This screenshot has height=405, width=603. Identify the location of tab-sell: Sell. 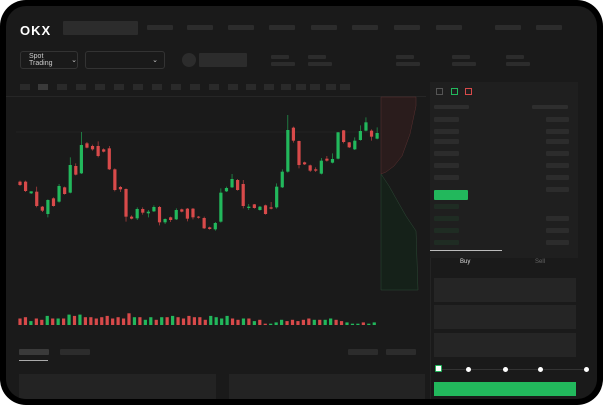
(540, 262).